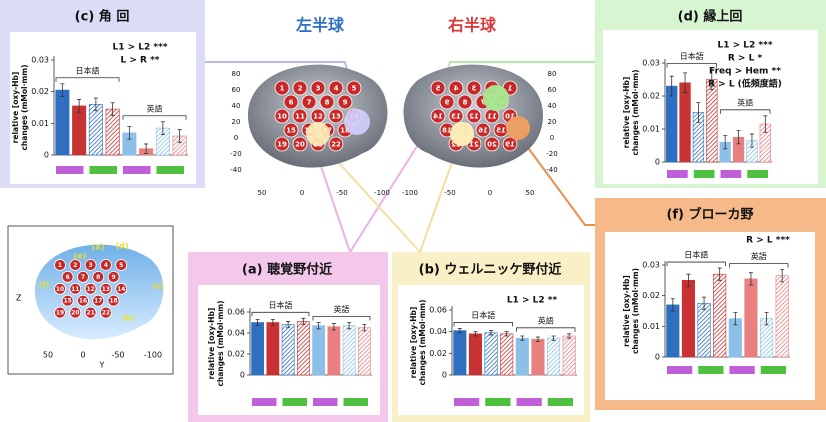  I want to click on channel-label: 11, so click(300, 117).